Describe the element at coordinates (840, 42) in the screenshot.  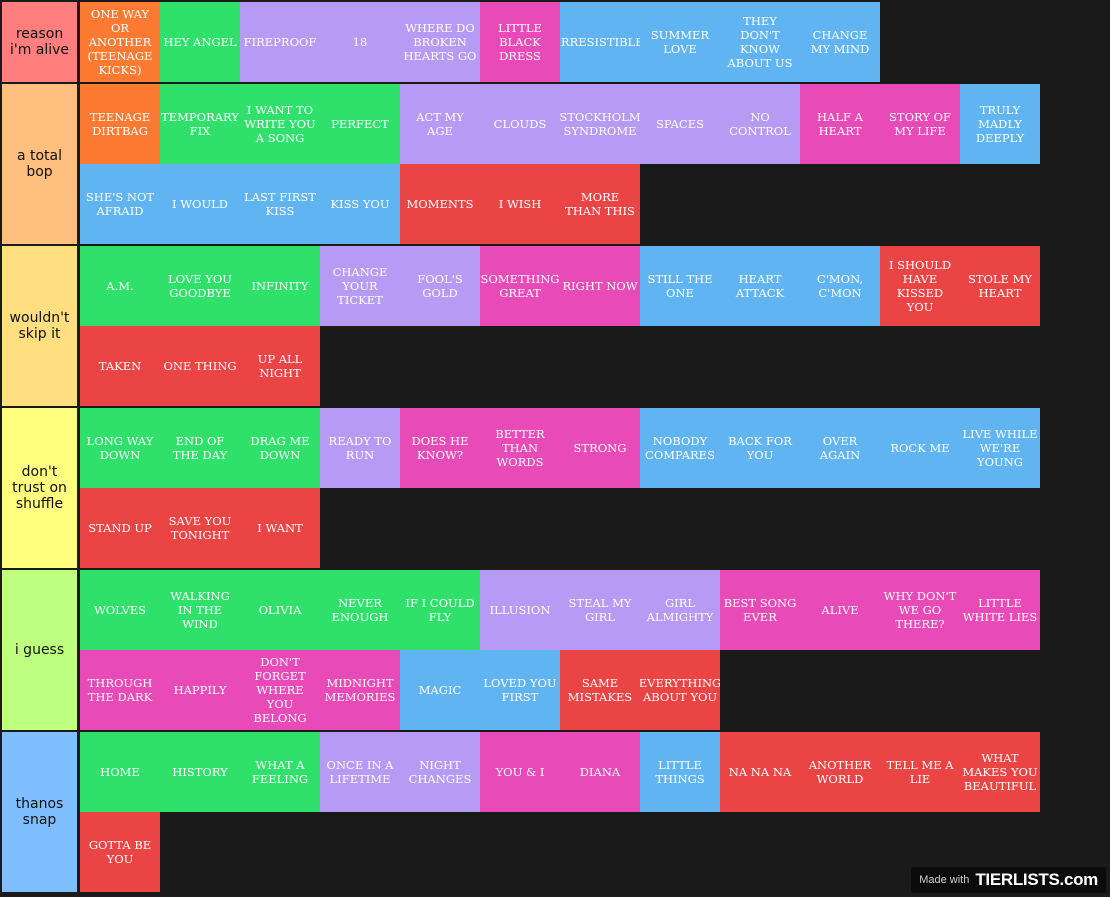
I see `tier-item: Change my mind` at that location.